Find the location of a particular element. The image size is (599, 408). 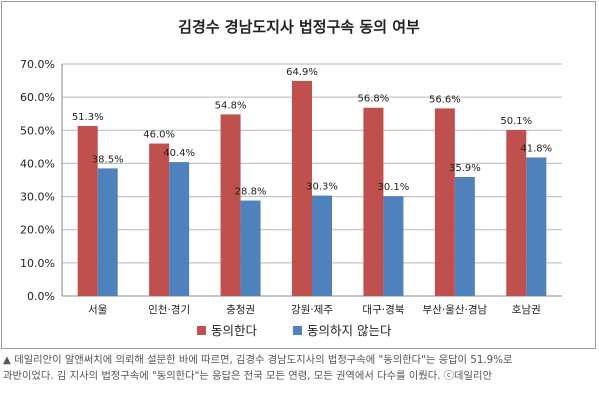

y-tick-label: 20.0% is located at coordinates (37, 230).